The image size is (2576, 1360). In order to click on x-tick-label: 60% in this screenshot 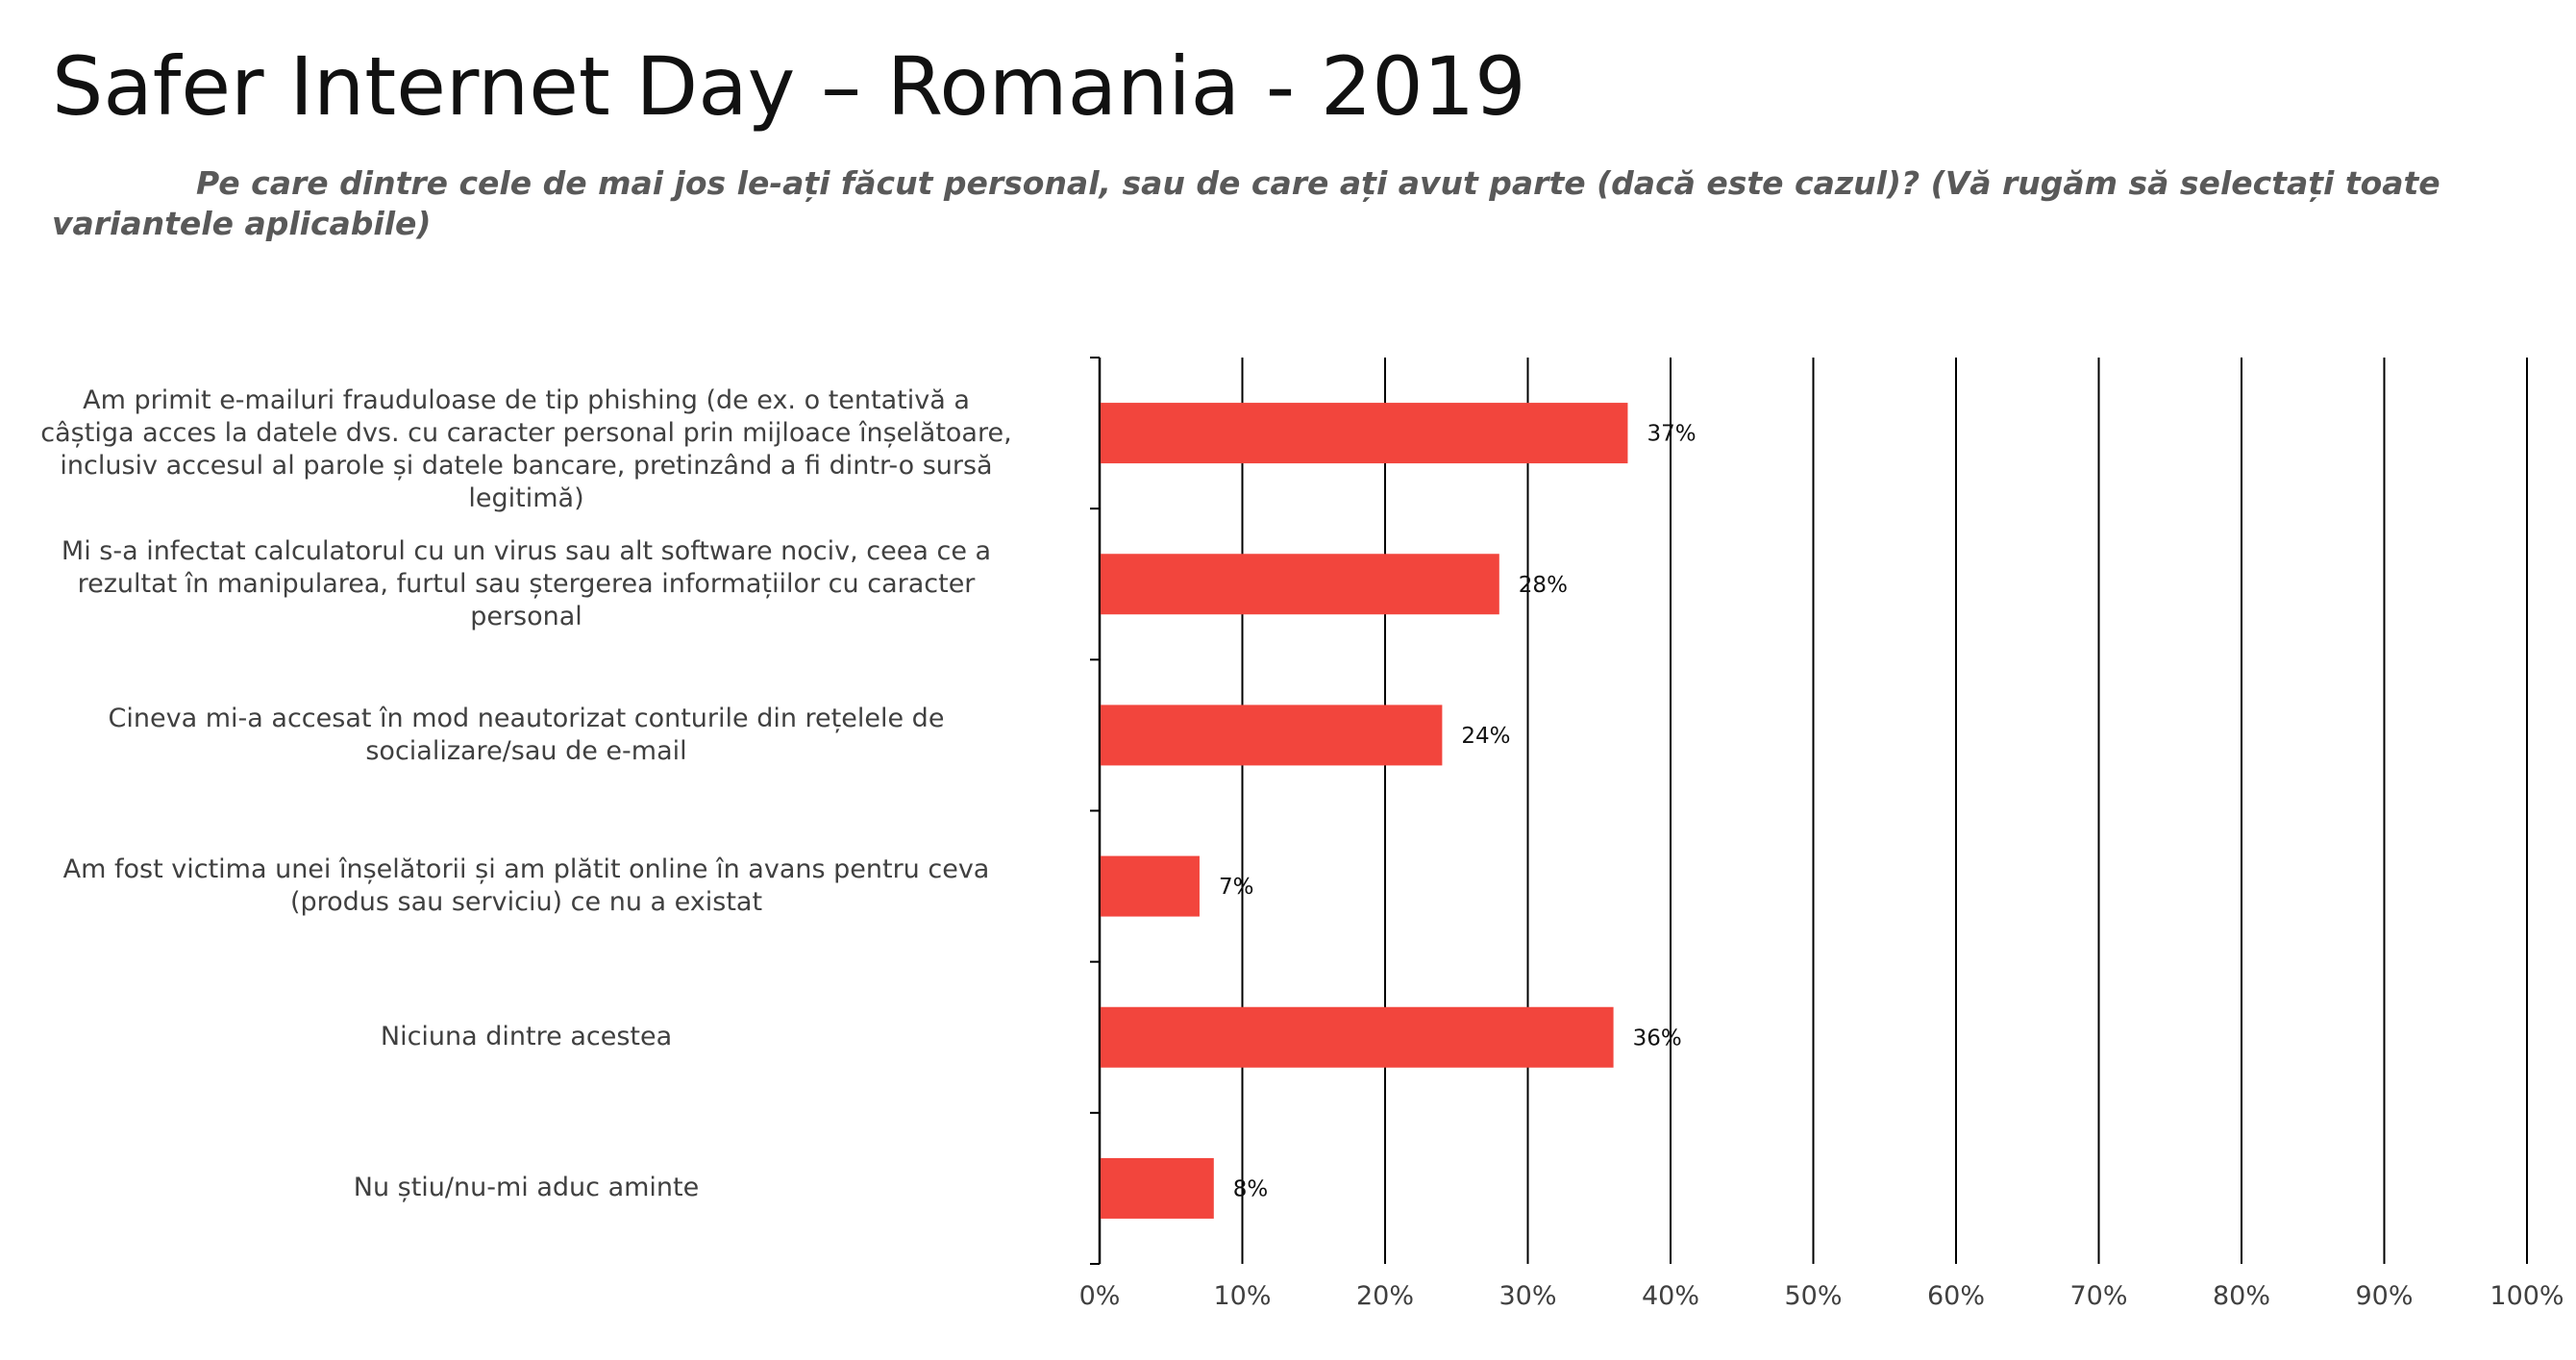, I will do `click(1956, 1296)`.